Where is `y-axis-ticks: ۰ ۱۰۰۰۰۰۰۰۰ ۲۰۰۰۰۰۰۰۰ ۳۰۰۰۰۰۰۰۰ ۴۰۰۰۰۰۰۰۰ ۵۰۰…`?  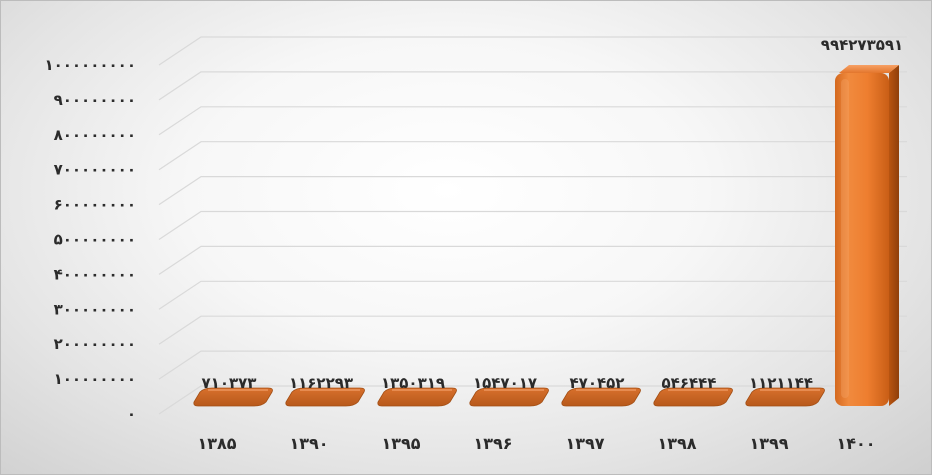
y-axis-ticks: ۰ ۱۰۰۰۰۰۰۰۰ ۲۰۰۰۰۰۰۰۰ ۳۰۰۰۰۰۰۰۰ ۴۰۰۰۰۰۰۰۰ ۵۰۰… is located at coordinates (90, 239).